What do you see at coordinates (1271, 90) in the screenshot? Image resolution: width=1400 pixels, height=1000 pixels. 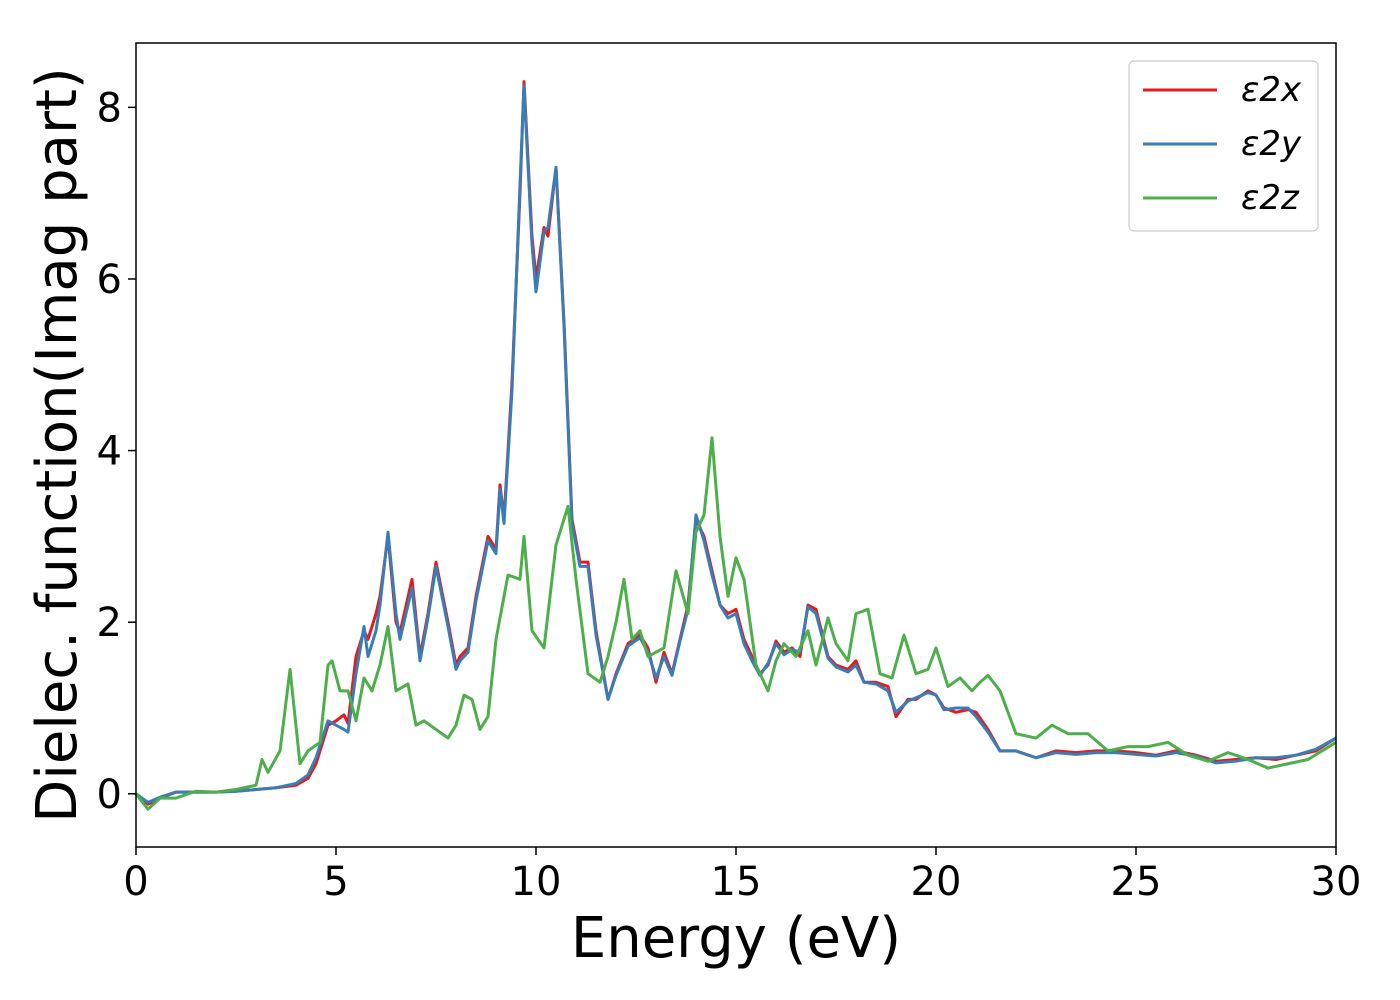 I see `legend-label: ε2x` at bounding box center [1271, 90].